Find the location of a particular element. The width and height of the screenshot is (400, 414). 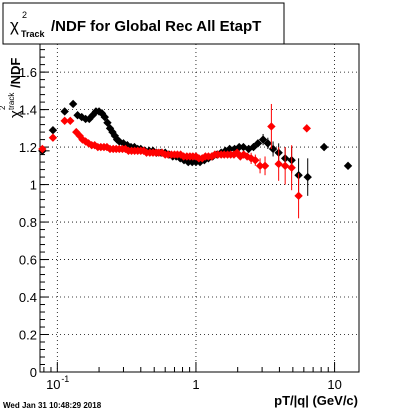

x-tick-label-1: 1 is located at coordinates (195, 384).